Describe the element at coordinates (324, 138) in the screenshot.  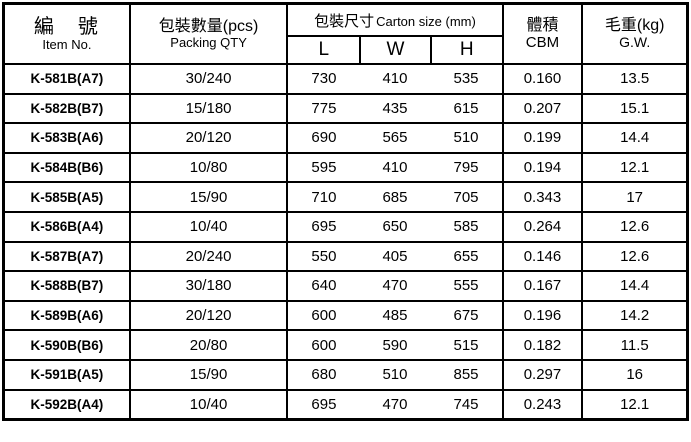
I see `length-value: 690` at that location.